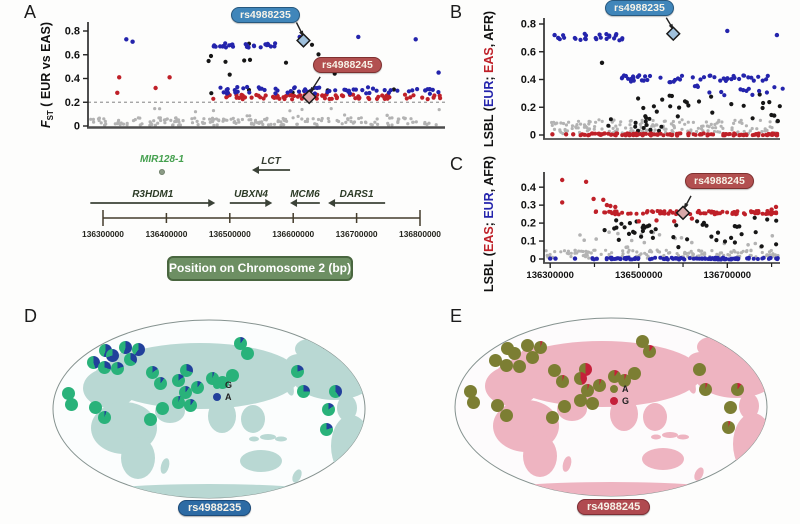 The image size is (800, 524). I want to click on panel-a-scatter-plot: 0 0.2 0.4 0.6 0.8, so click(255, 77).